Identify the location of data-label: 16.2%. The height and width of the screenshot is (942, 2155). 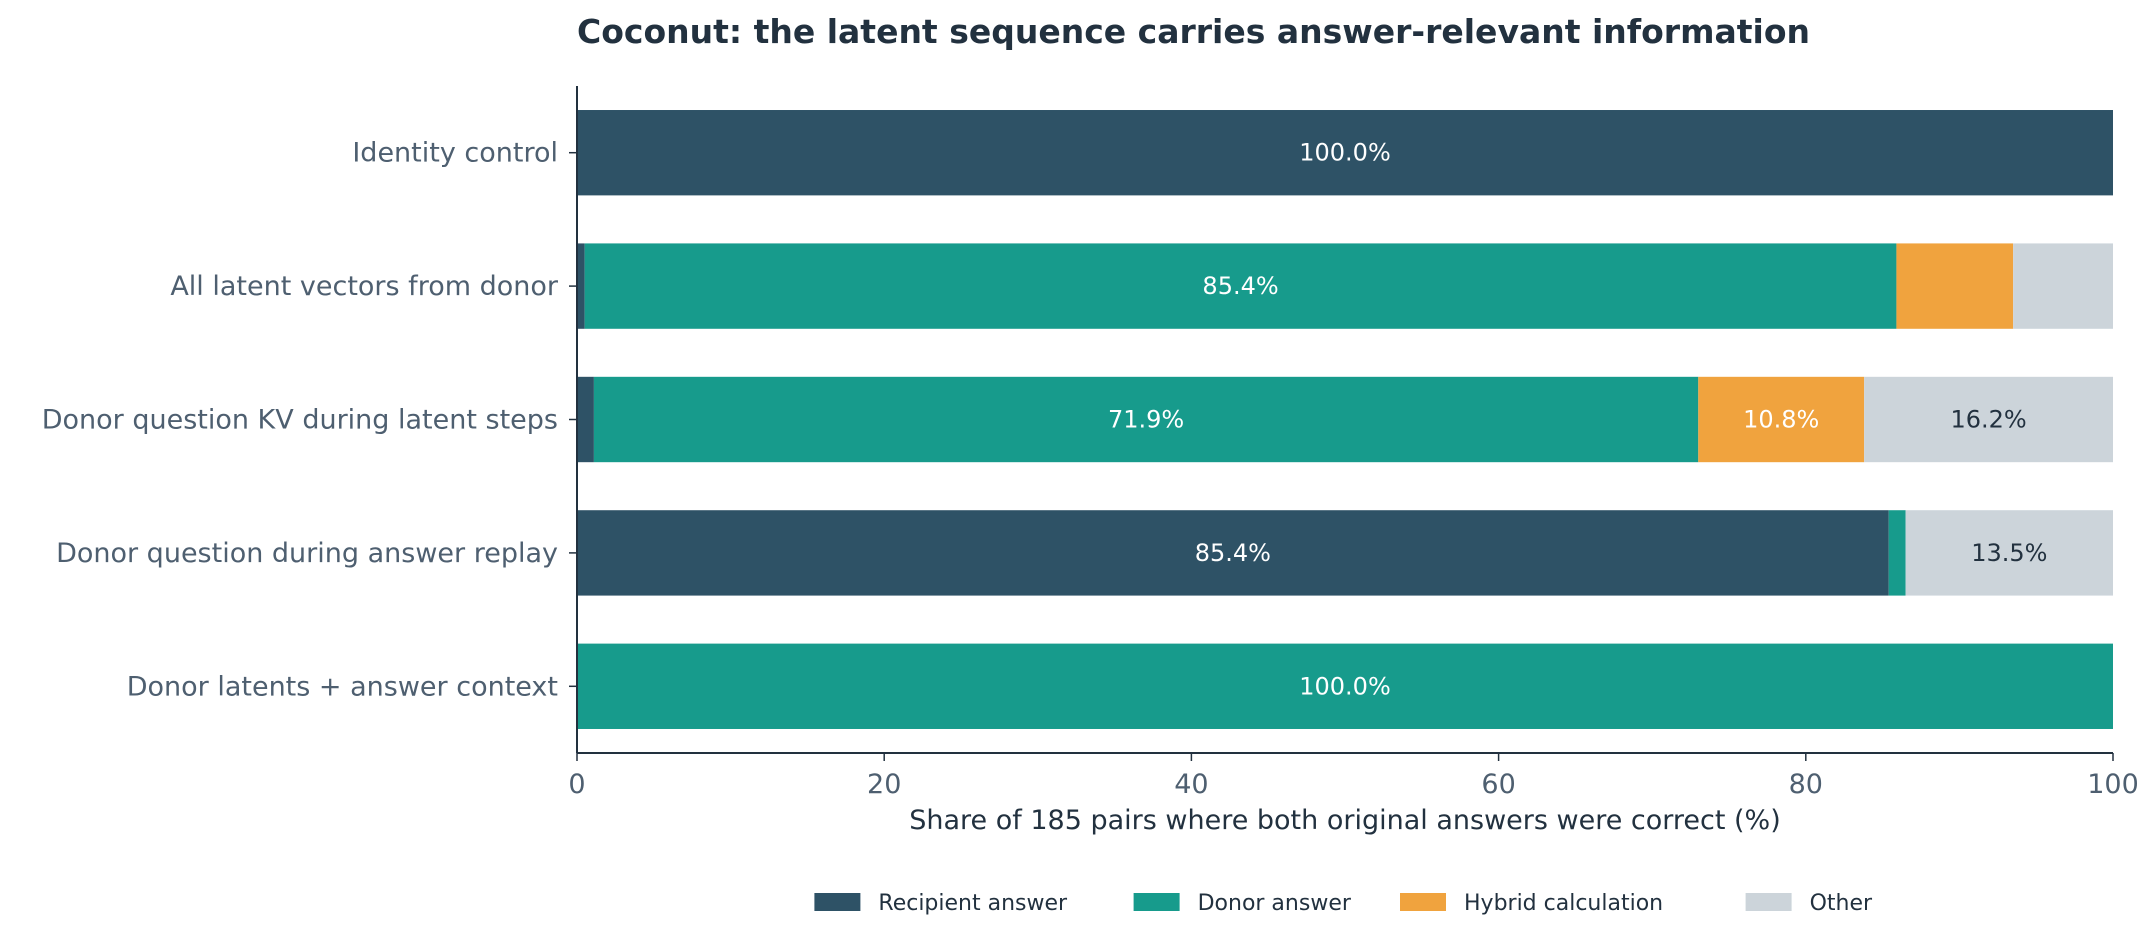
(1988, 420).